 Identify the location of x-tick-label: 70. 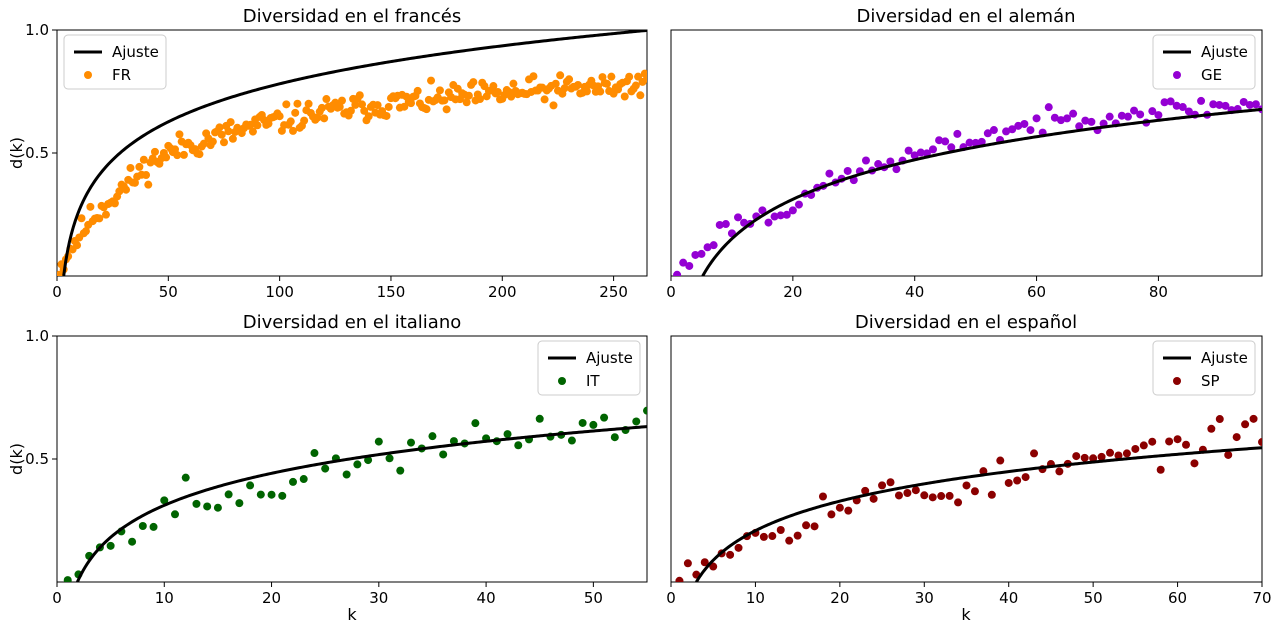
(1261, 598).